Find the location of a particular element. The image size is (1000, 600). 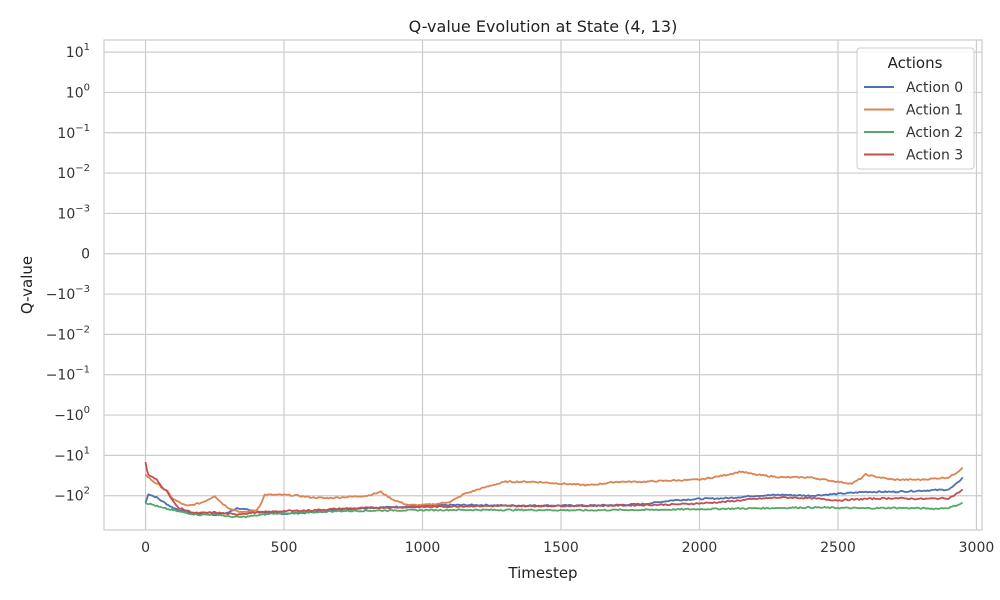

y-tick-label: 10¹ is located at coordinates (78, 51).